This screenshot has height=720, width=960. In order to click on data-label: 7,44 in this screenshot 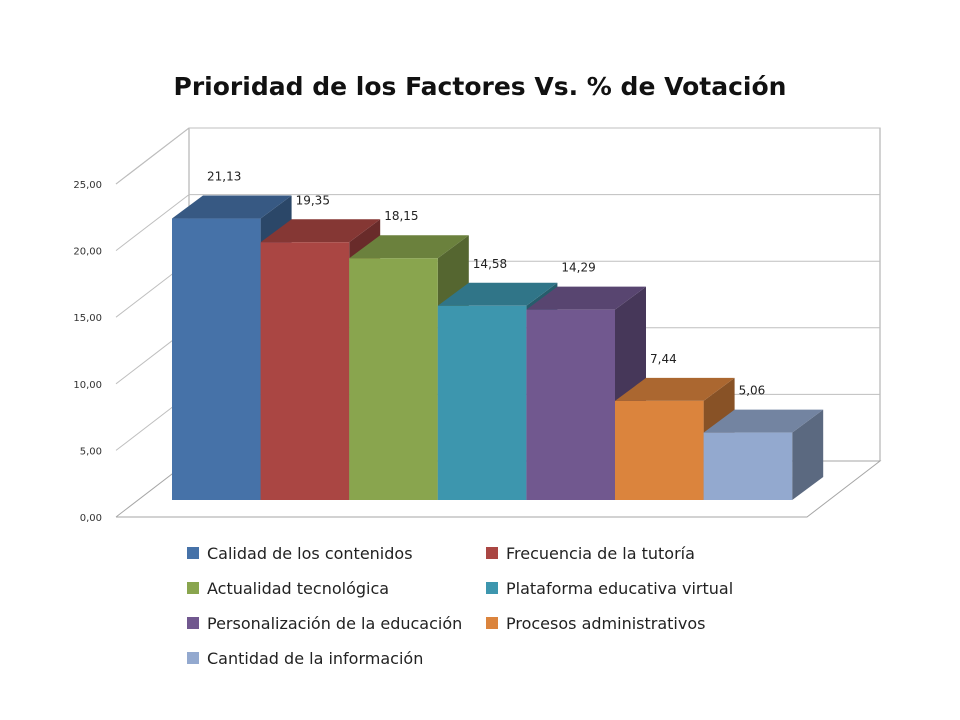, I will do `click(663, 359)`.